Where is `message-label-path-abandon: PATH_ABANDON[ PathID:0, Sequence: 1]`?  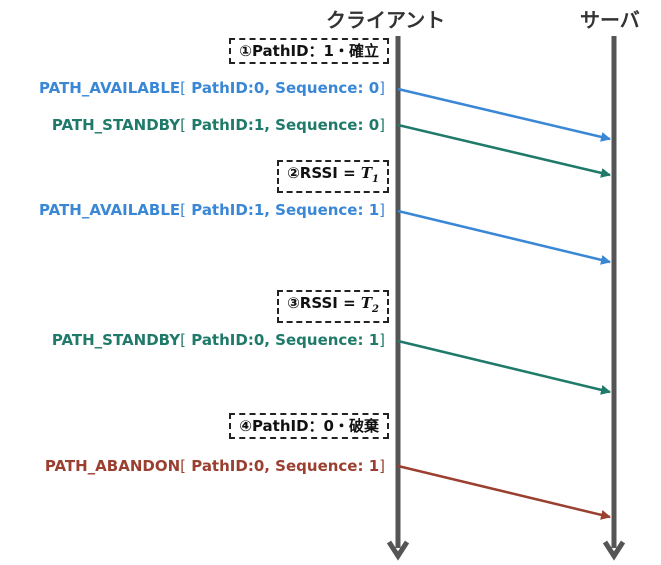
message-label-path-abandon: PATH_ABANDON[ PathID:0, Sequence: 1] is located at coordinates (215, 466).